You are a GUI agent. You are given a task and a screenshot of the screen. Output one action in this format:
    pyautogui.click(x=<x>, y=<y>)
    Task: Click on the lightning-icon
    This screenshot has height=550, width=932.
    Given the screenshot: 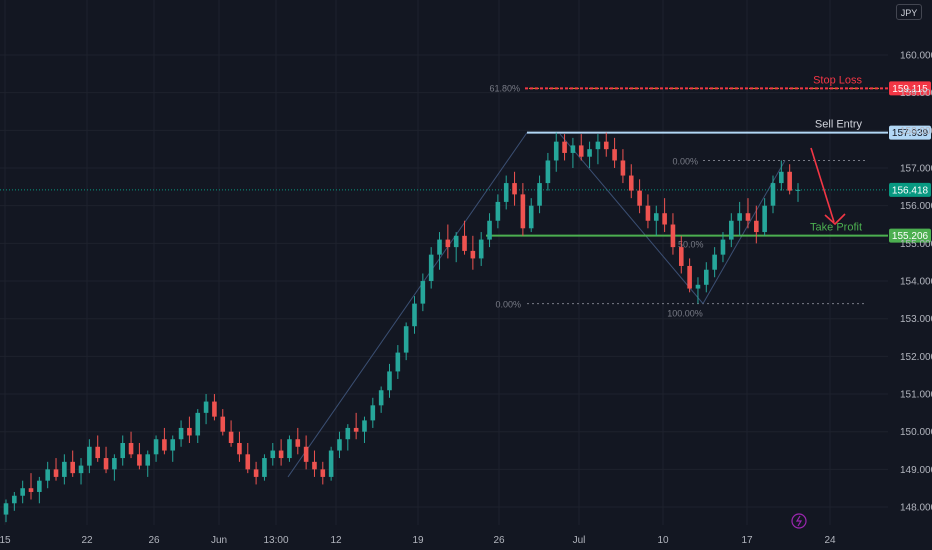 What is the action you would take?
    pyautogui.click(x=799, y=521)
    